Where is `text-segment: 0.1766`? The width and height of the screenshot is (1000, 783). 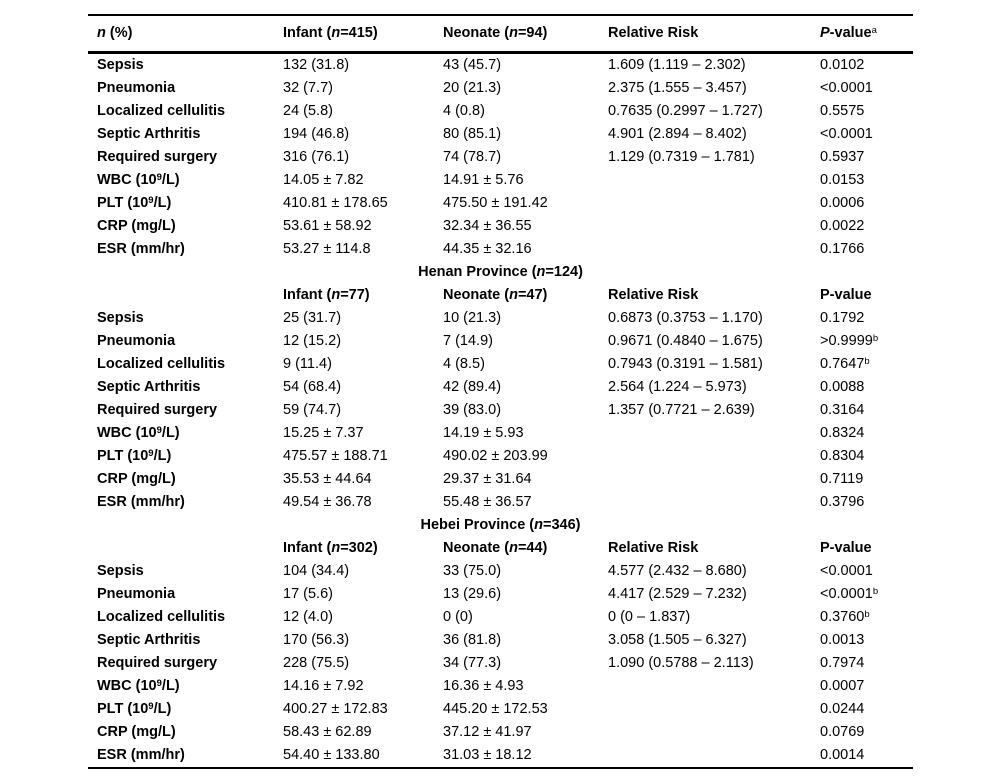 text-segment: 0.1766 is located at coordinates (842, 249).